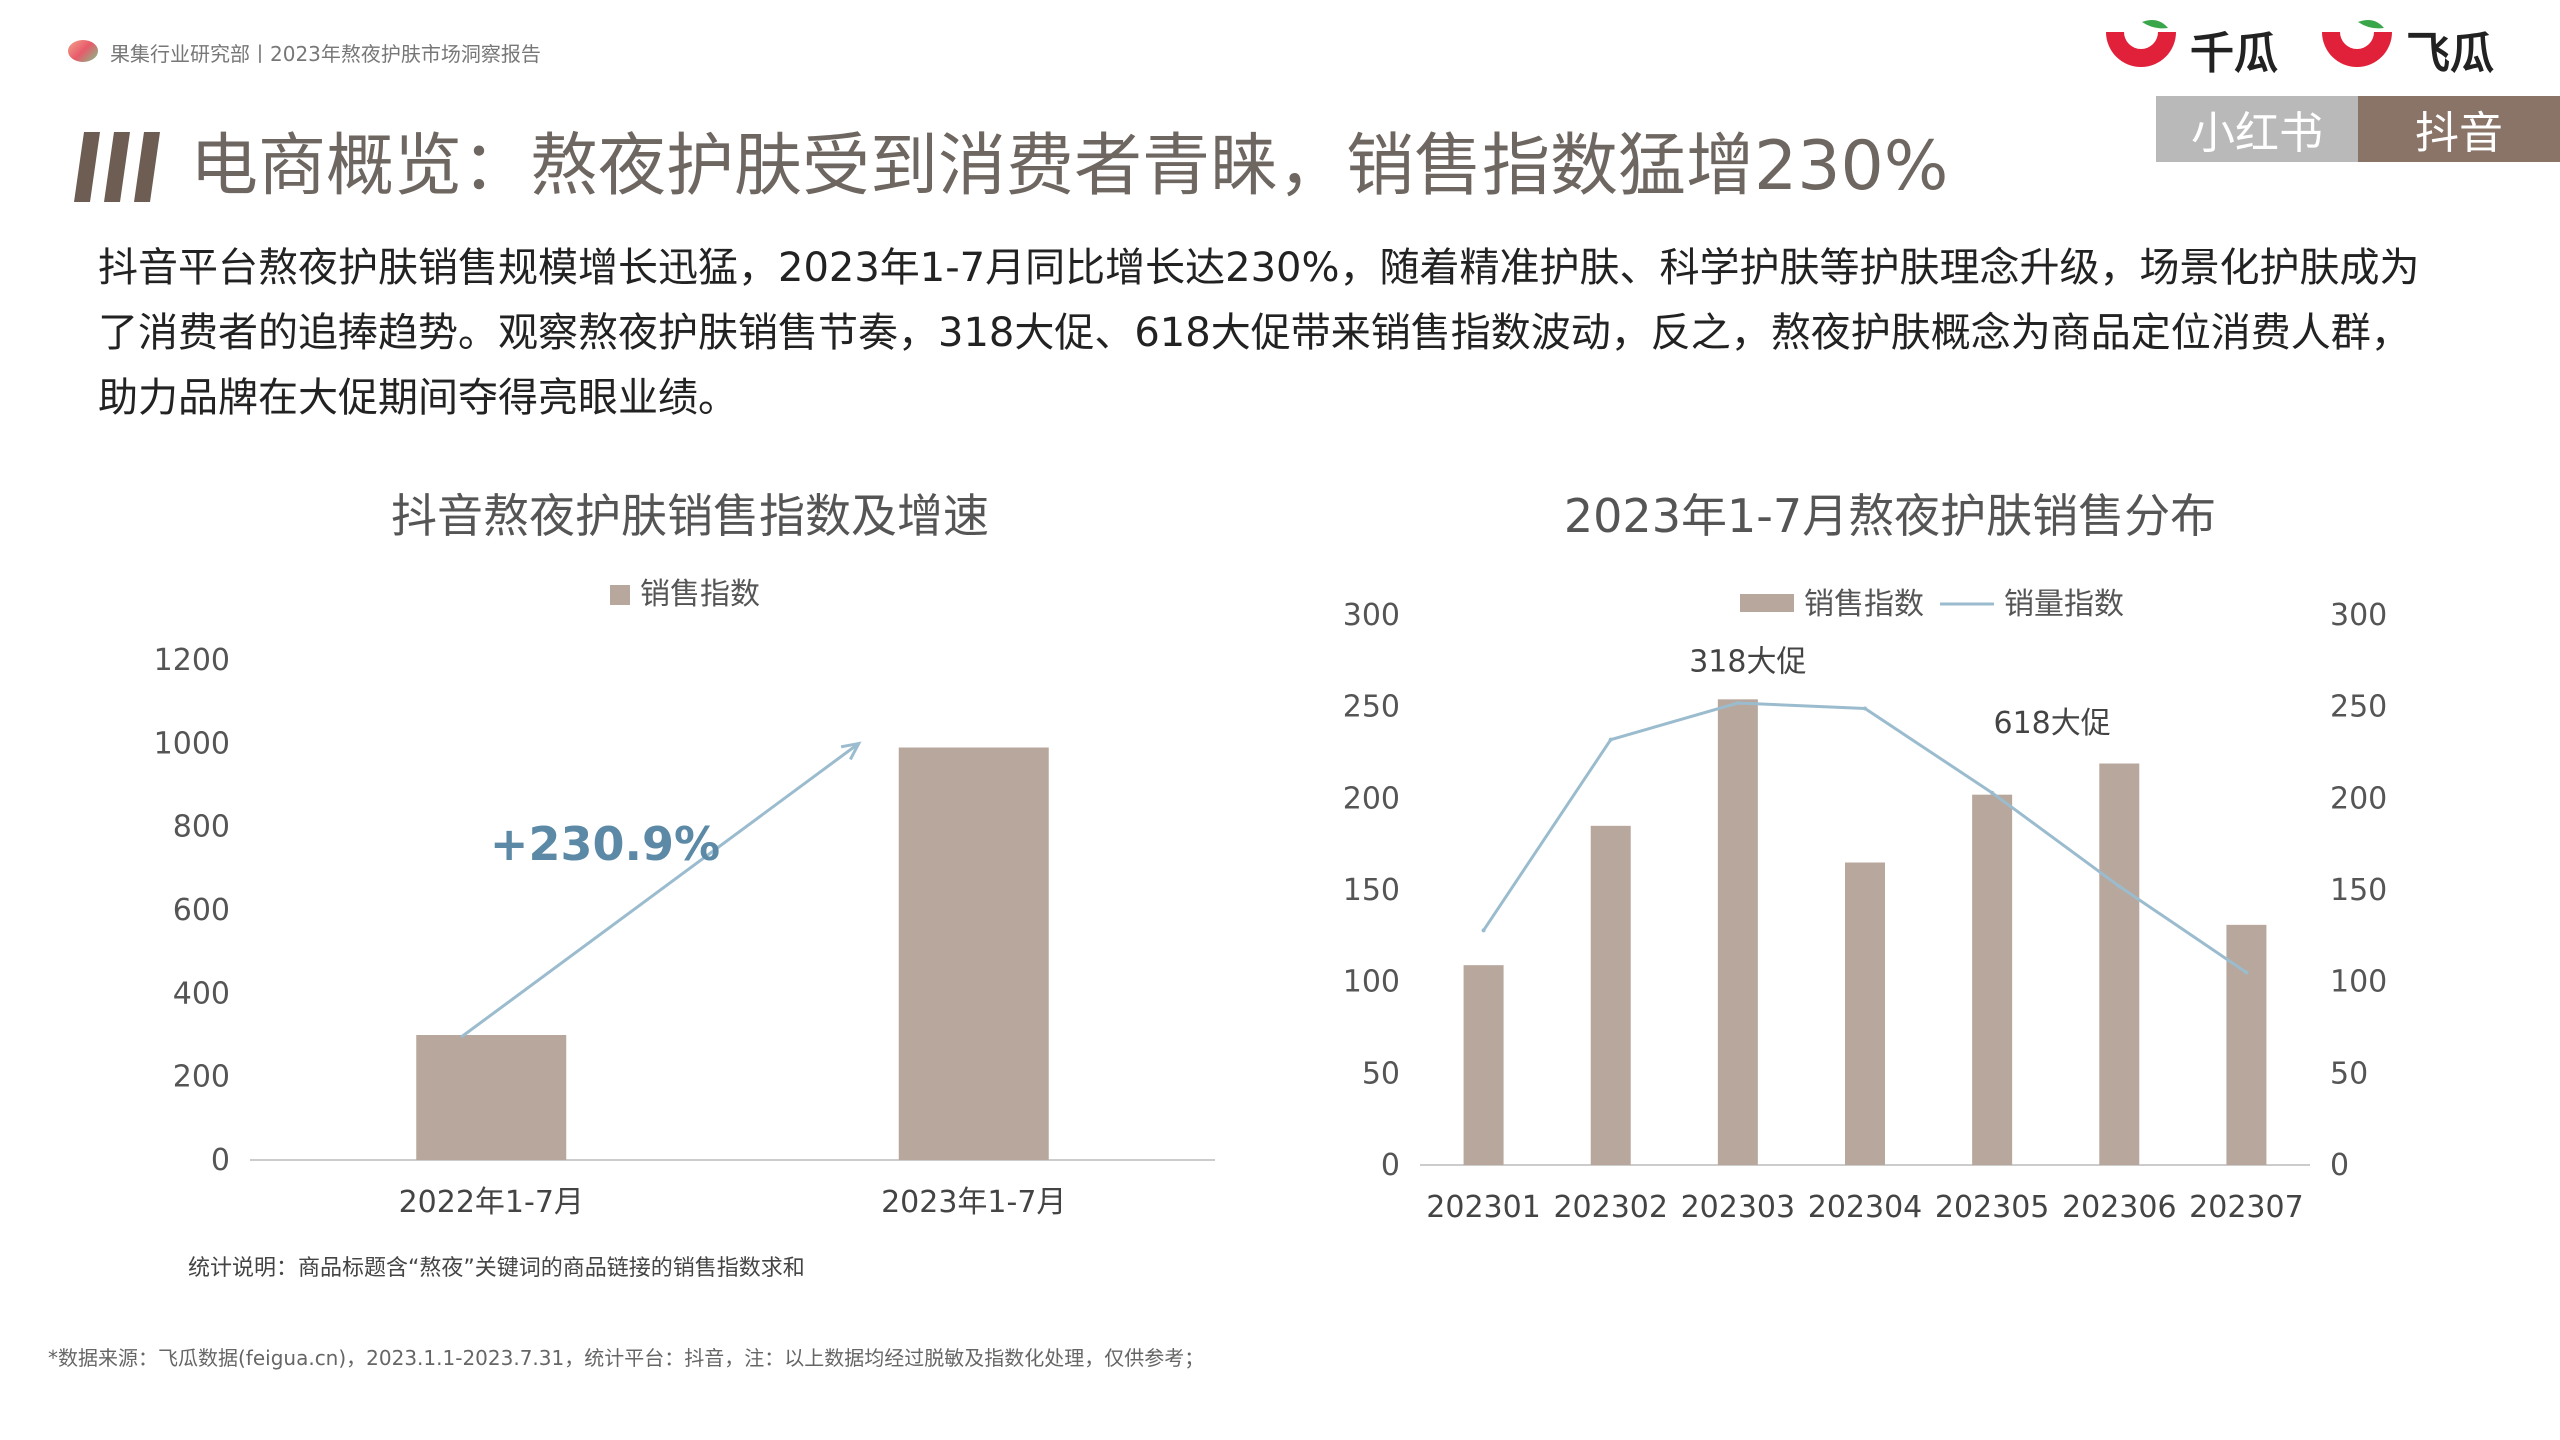  Describe the element at coordinates (2358, 707) in the screenshot. I see `y-tick-label-right: 250` at that location.